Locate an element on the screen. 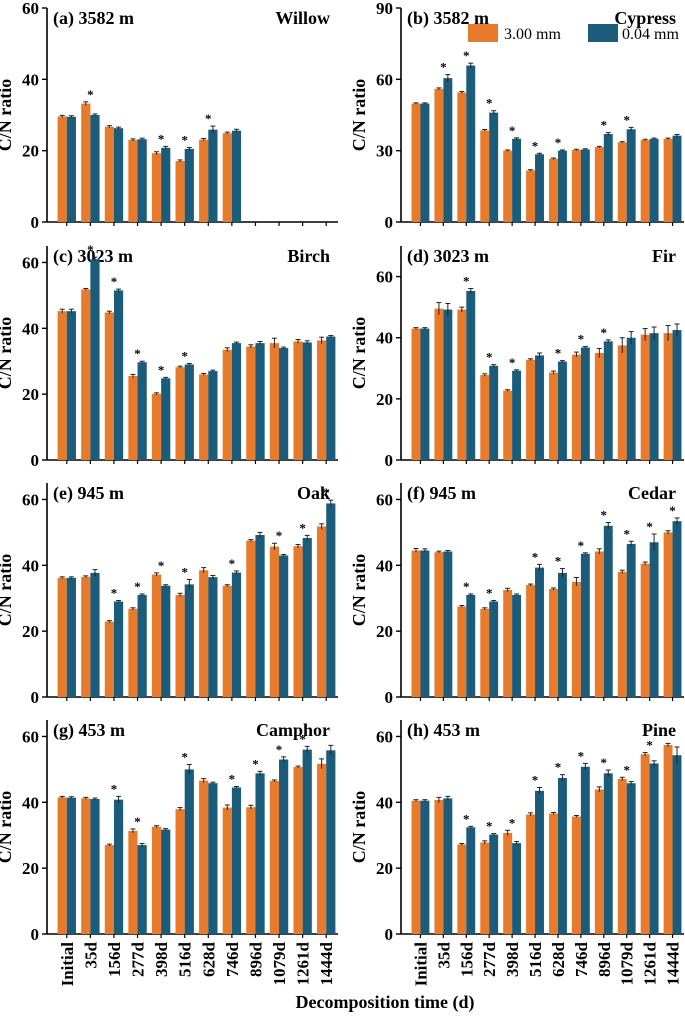  panel-a-willow: 0 20 40 60 C/N ratio (a) 3582 m Willow * * * * is located at coordinates (169, 116).